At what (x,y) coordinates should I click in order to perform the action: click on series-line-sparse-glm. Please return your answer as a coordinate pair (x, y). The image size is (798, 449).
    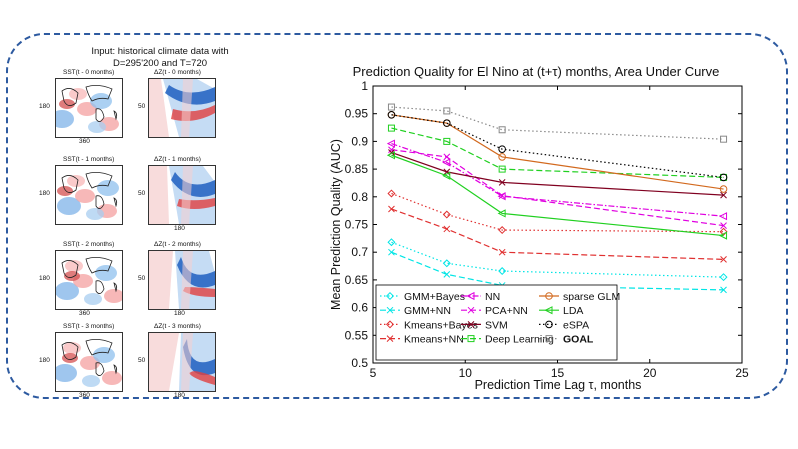
    Looking at the image, I should click on (557, 152).